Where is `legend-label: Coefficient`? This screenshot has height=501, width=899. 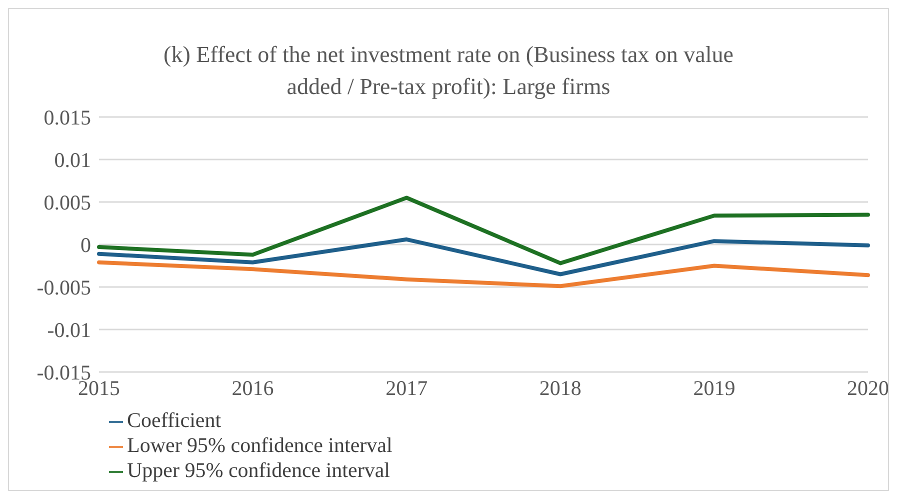 legend-label: Coefficient is located at coordinates (174, 420).